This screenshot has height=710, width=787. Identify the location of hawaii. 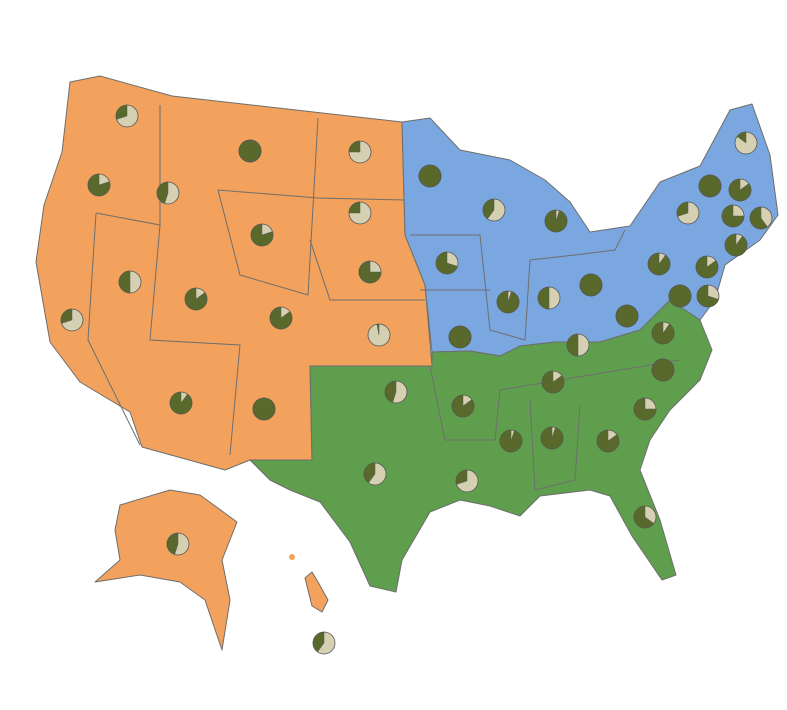
(316, 592).